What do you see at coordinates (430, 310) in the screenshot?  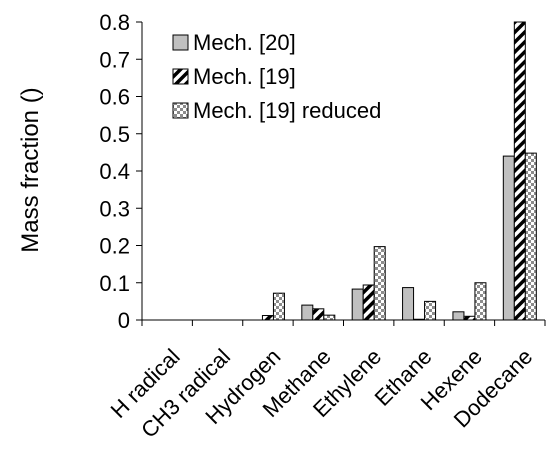 I see `bar-3-ethane` at bounding box center [430, 310].